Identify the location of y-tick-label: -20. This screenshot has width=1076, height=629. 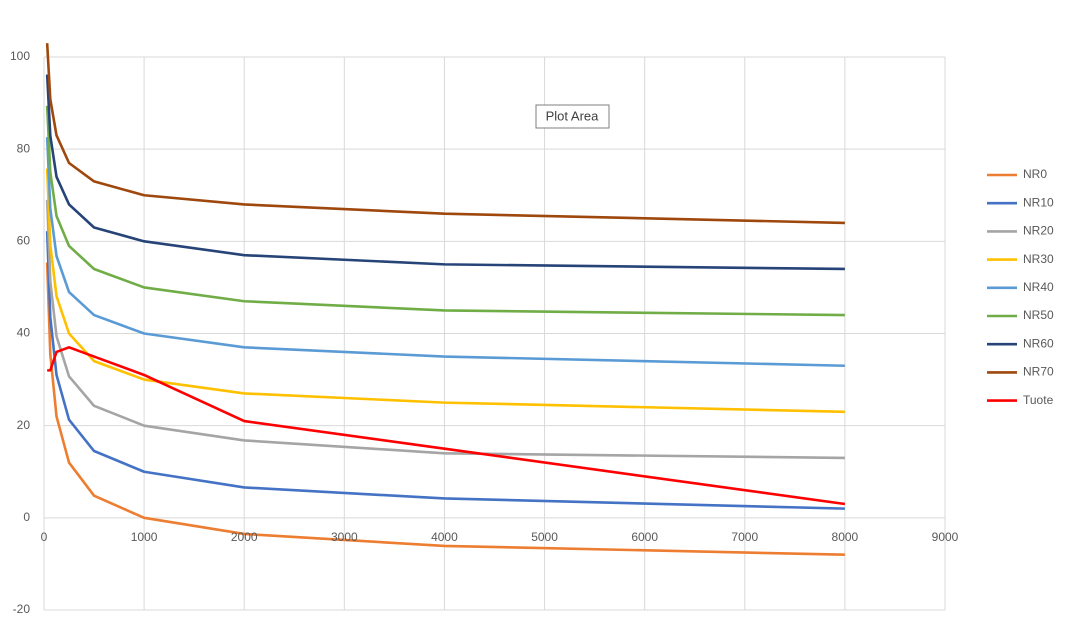
(22, 609).